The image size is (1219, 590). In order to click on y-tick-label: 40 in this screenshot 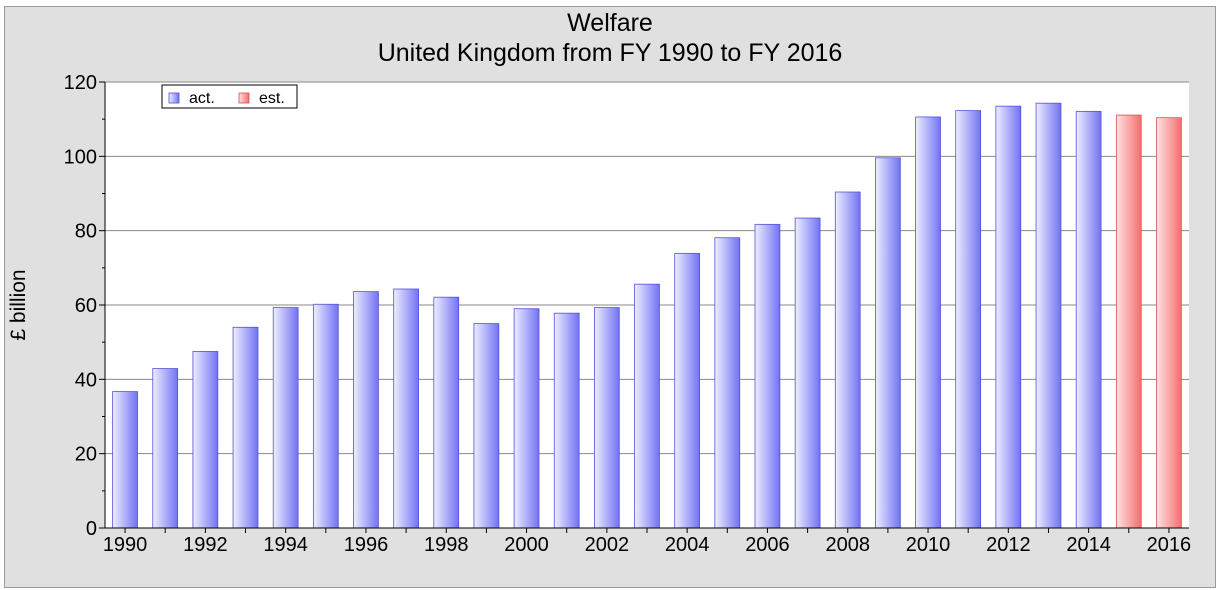, I will do `click(86, 380)`.